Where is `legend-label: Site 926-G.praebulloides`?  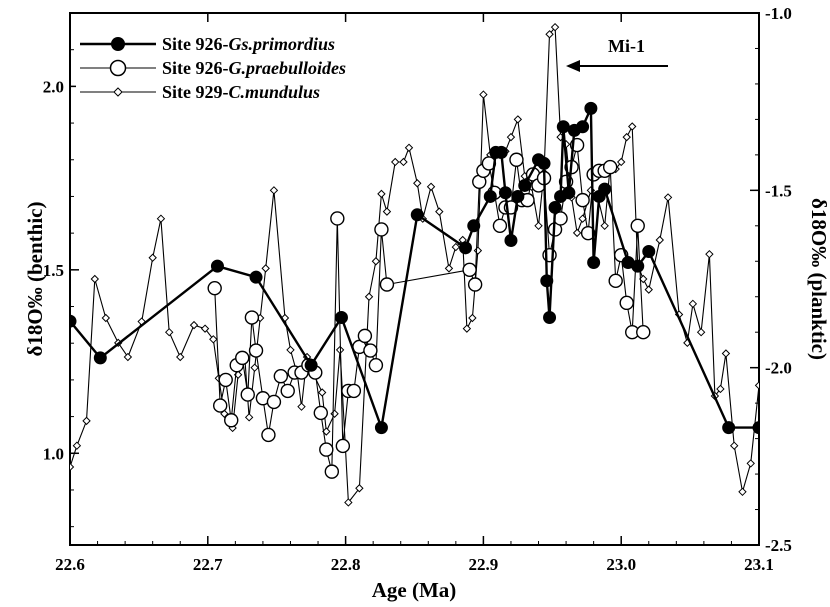 legend-label: Site 926-G.praebulloides is located at coordinates (254, 68).